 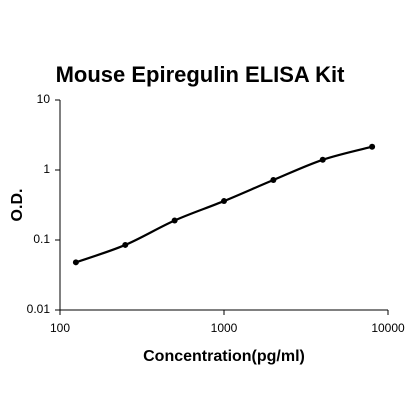 I want to click on y-axis-label: O.D., so click(x=17, y=205).